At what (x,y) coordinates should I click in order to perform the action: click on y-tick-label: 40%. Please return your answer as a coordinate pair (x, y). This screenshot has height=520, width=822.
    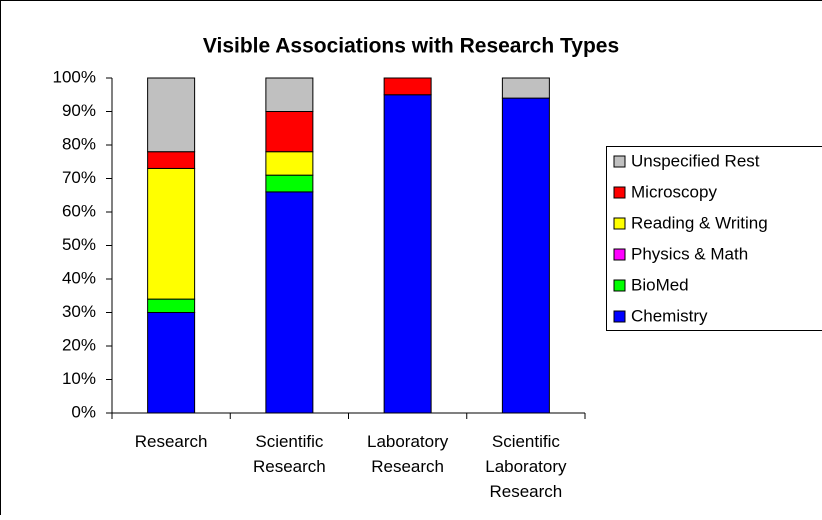
    Looking at the image, I should click on (79, 277).